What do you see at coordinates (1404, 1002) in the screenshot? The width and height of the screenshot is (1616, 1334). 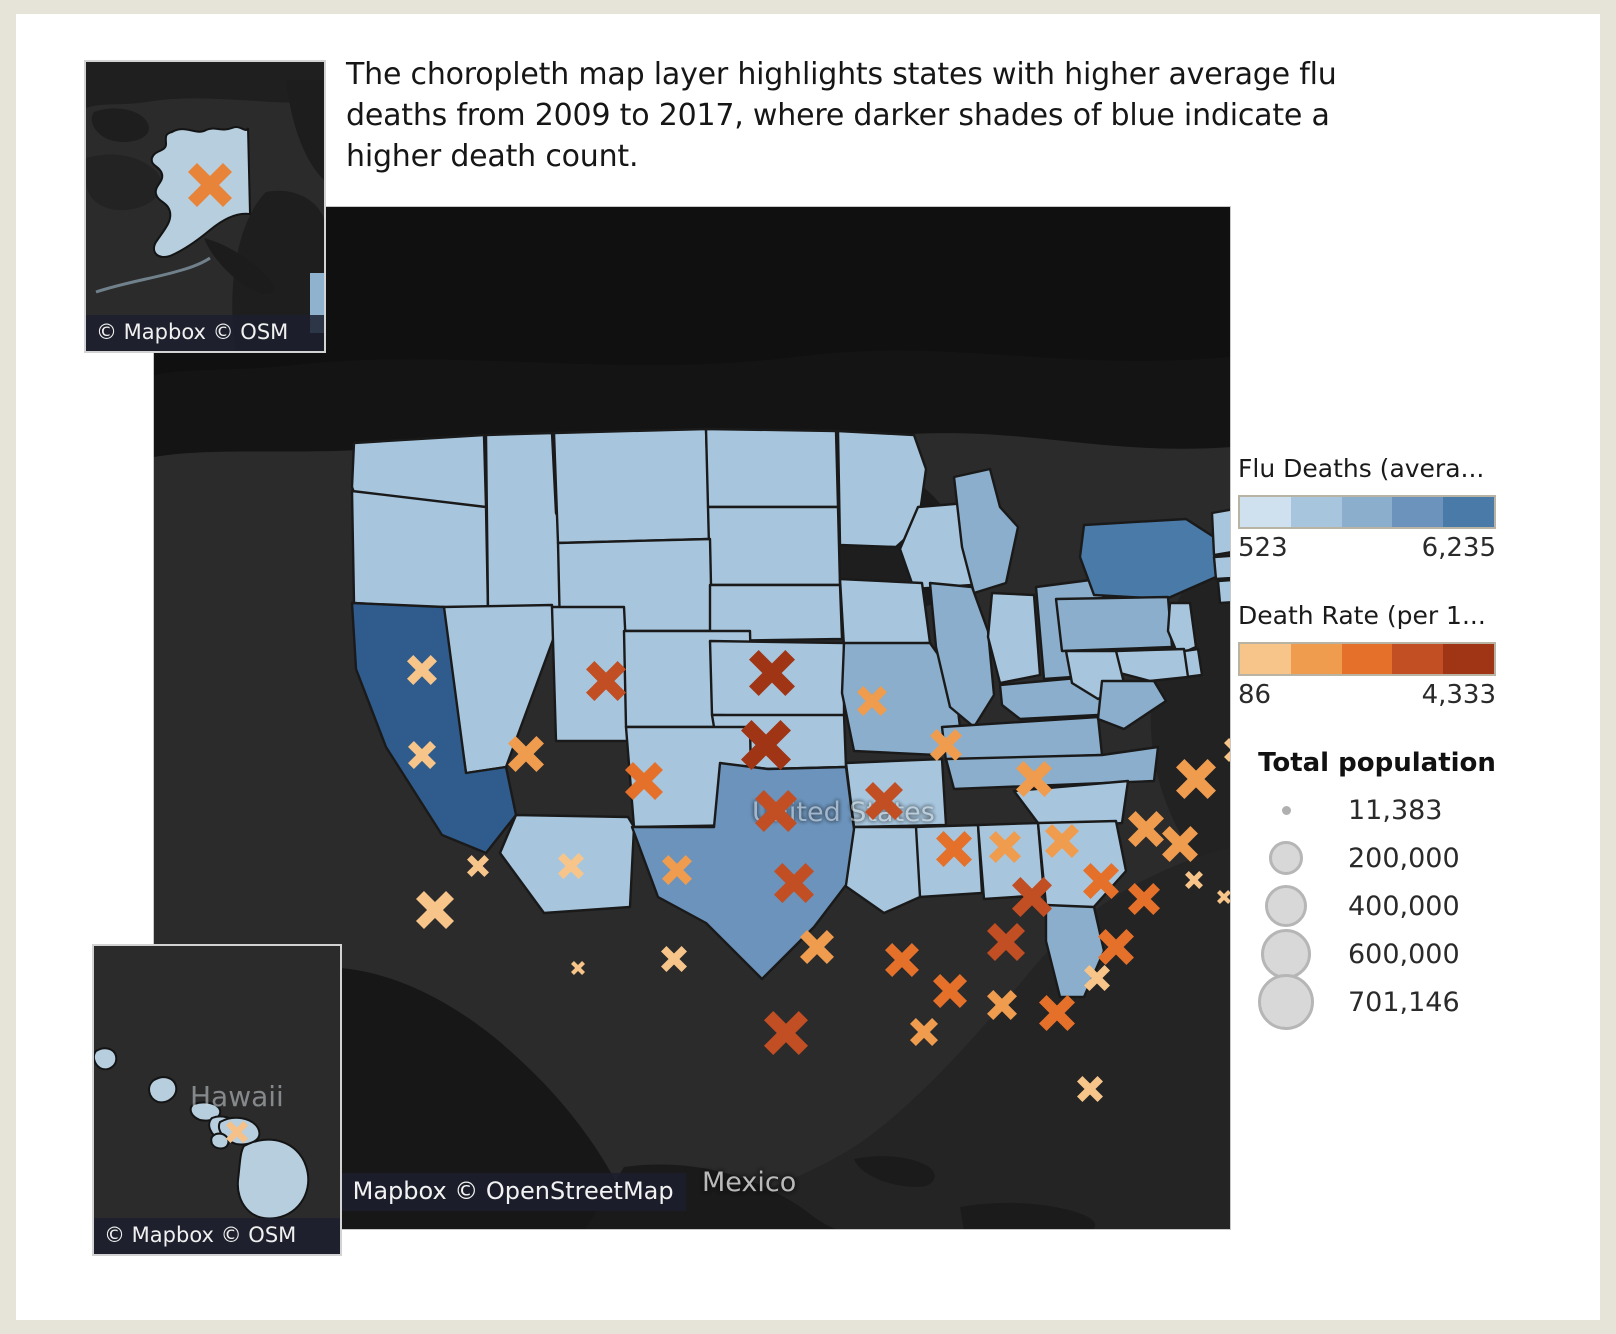 I see `population-value-label: 701,146` at bounding box center [1404, 1002].